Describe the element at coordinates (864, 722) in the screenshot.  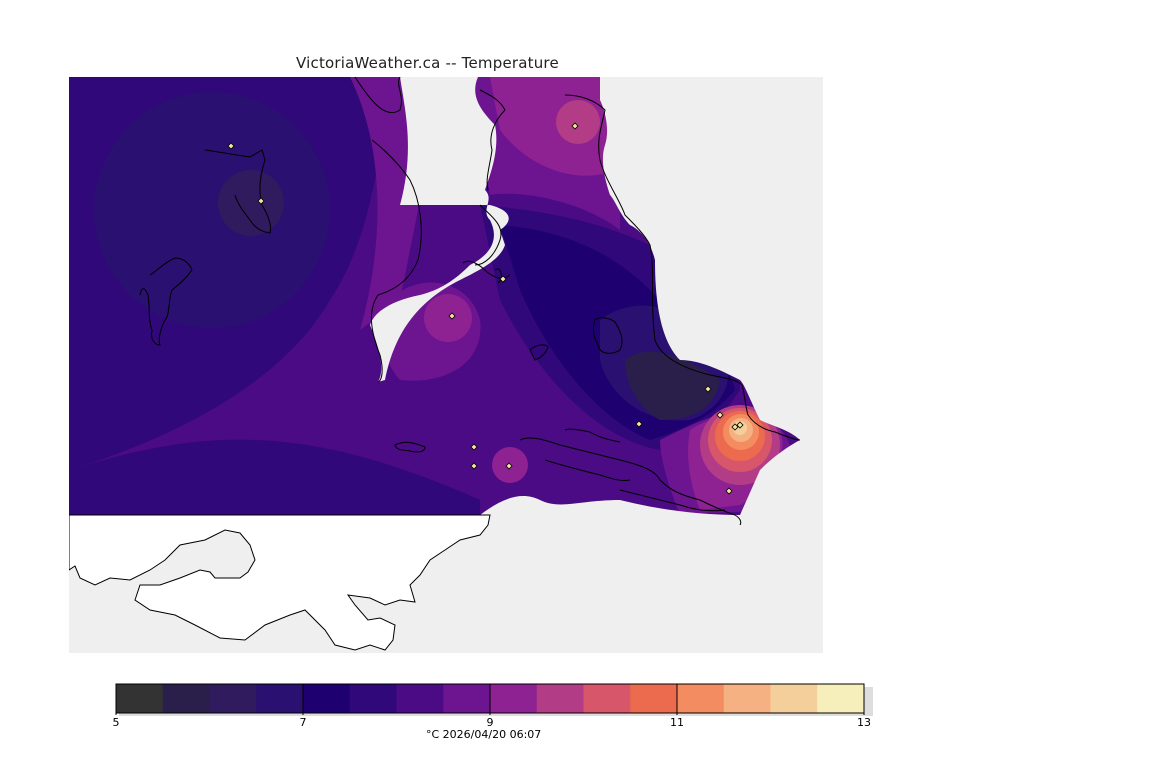
I see `colorbar-tick-label: 13` at that location.